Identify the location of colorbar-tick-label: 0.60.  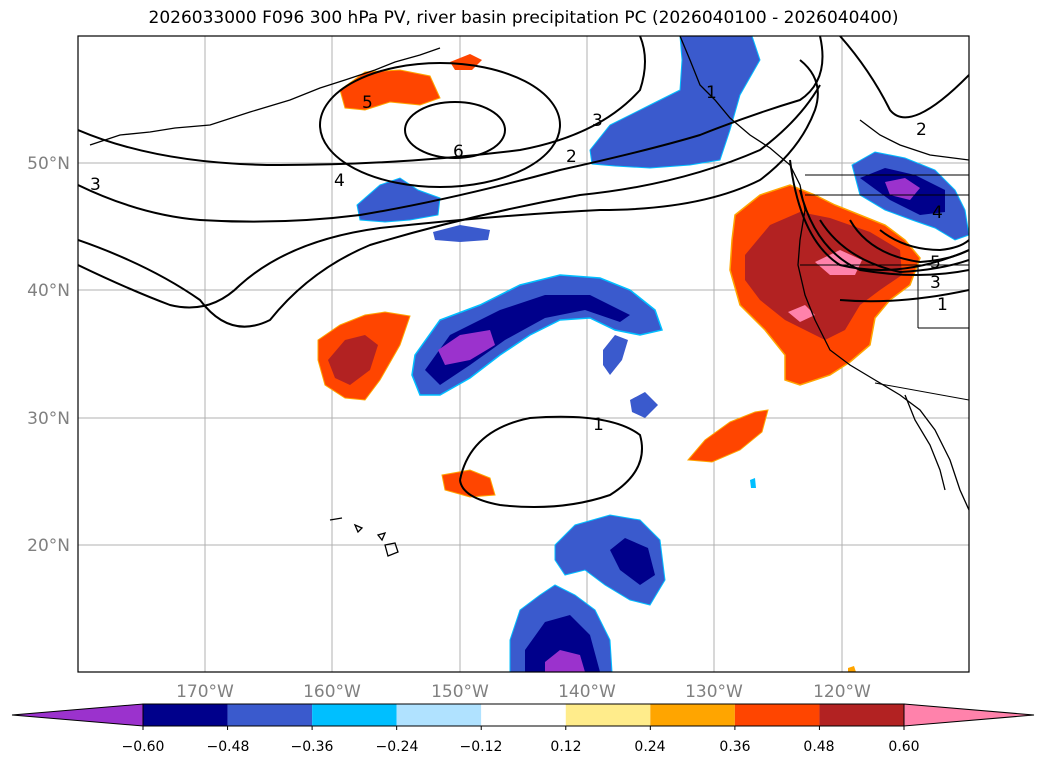
(903, 747).